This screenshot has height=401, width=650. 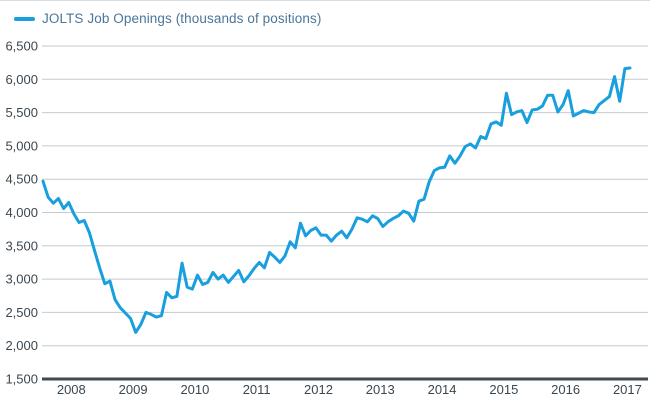 What do you see at coordinates (21, 112) in the screenshot?
I see `y-axis-tick-label: 5,500` at bounding box center [21, 112].